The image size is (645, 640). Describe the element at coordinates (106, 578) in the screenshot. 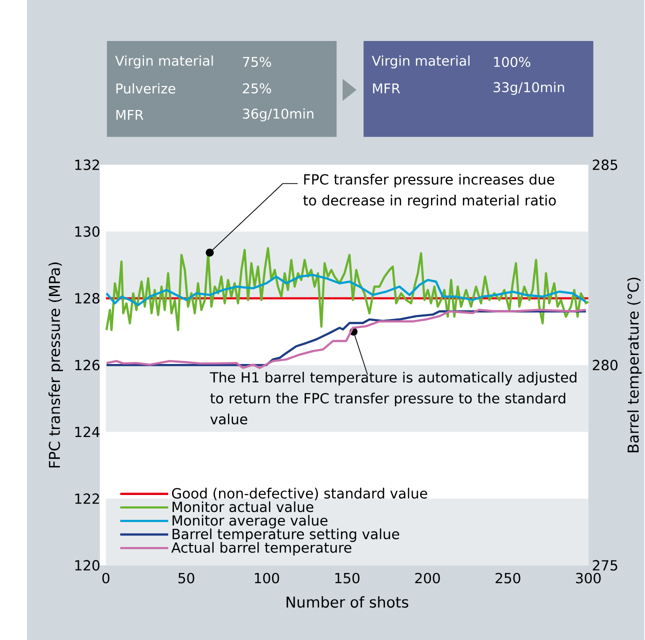

I see `x-tick-label: 0` at that location.